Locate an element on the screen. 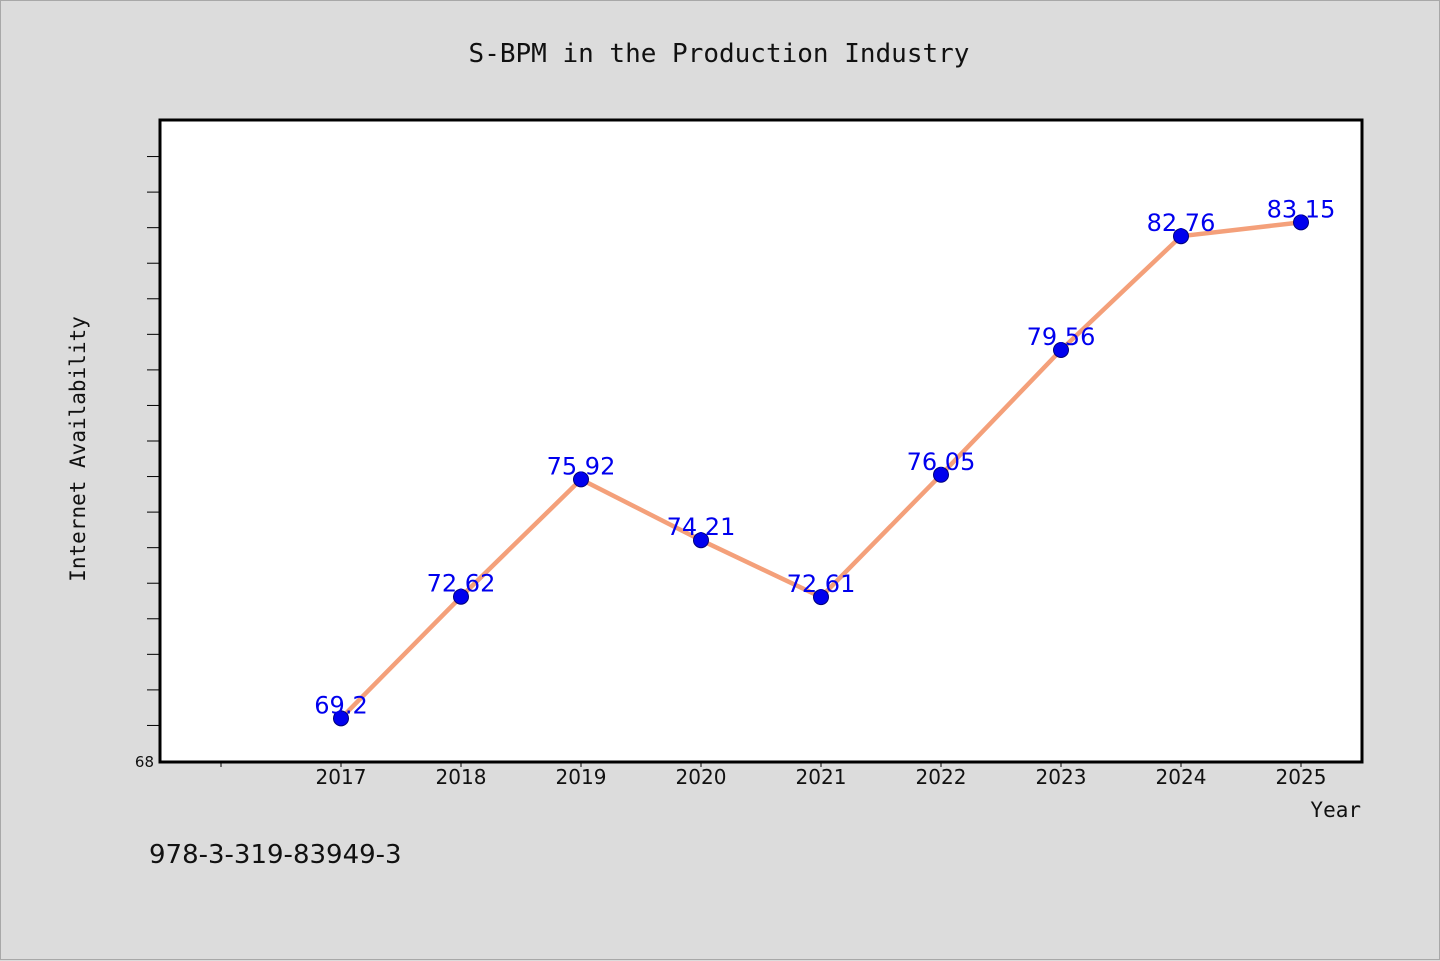  x-tick-label: 2017 is located at coordinates (341, 777).